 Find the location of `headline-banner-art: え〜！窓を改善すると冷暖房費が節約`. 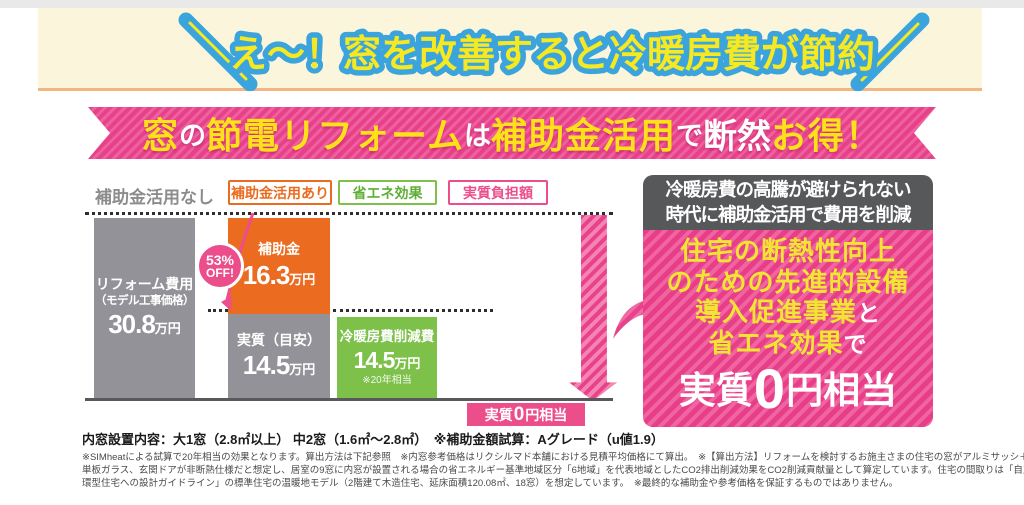

headline-banner-art: え〜！窓を改善すると冷暖房費が節約 is located at coordinates (554, 51).